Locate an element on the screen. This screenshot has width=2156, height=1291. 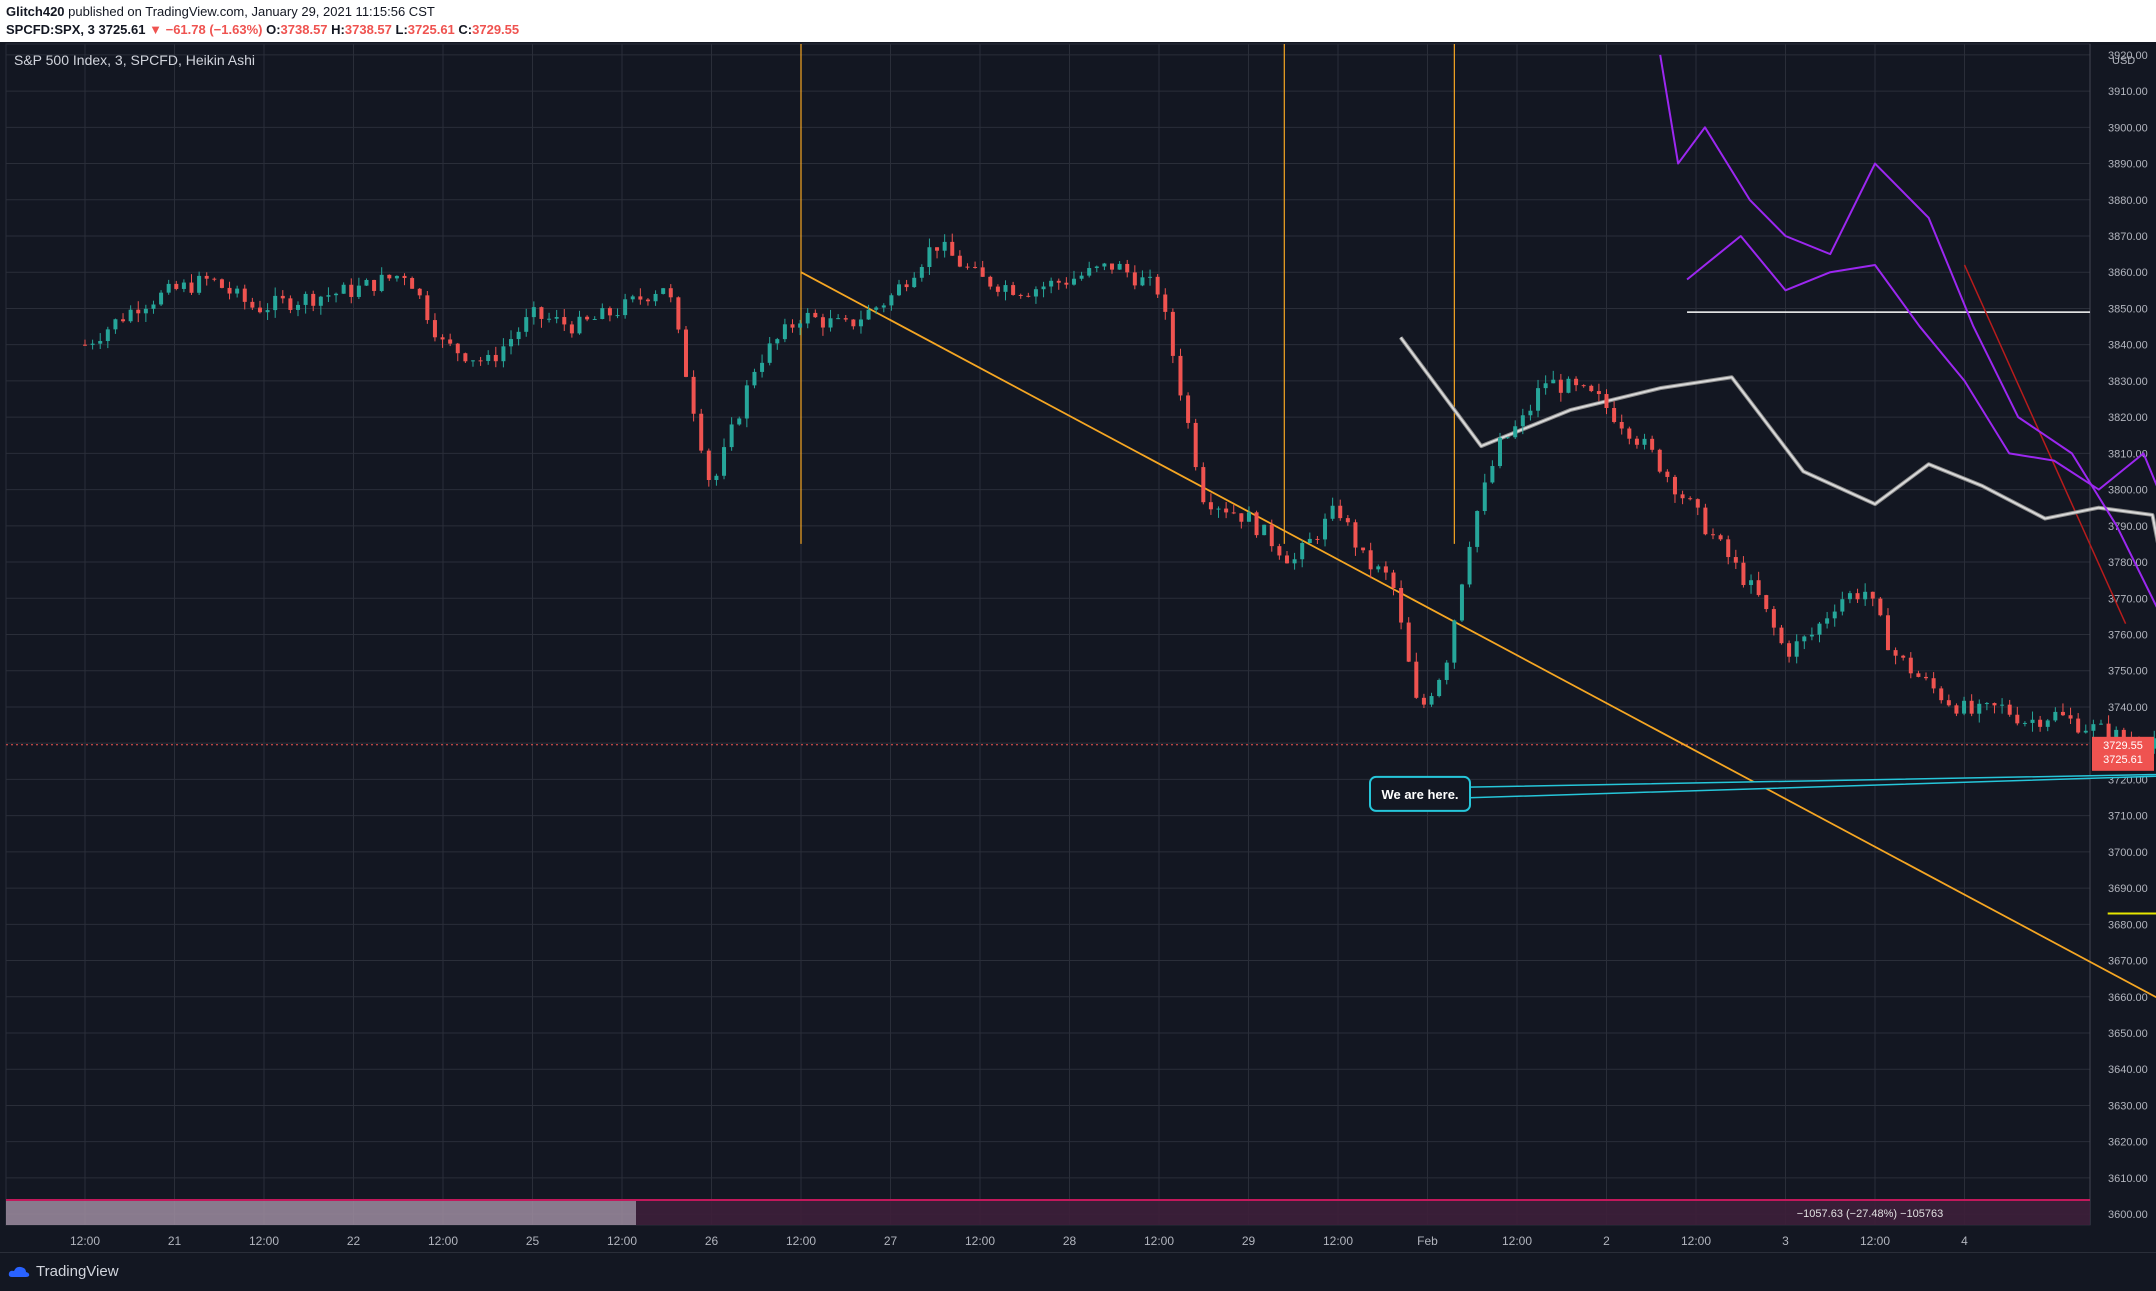
y-tick-label: 3650.00 is located at coordinates (2128, 1034).